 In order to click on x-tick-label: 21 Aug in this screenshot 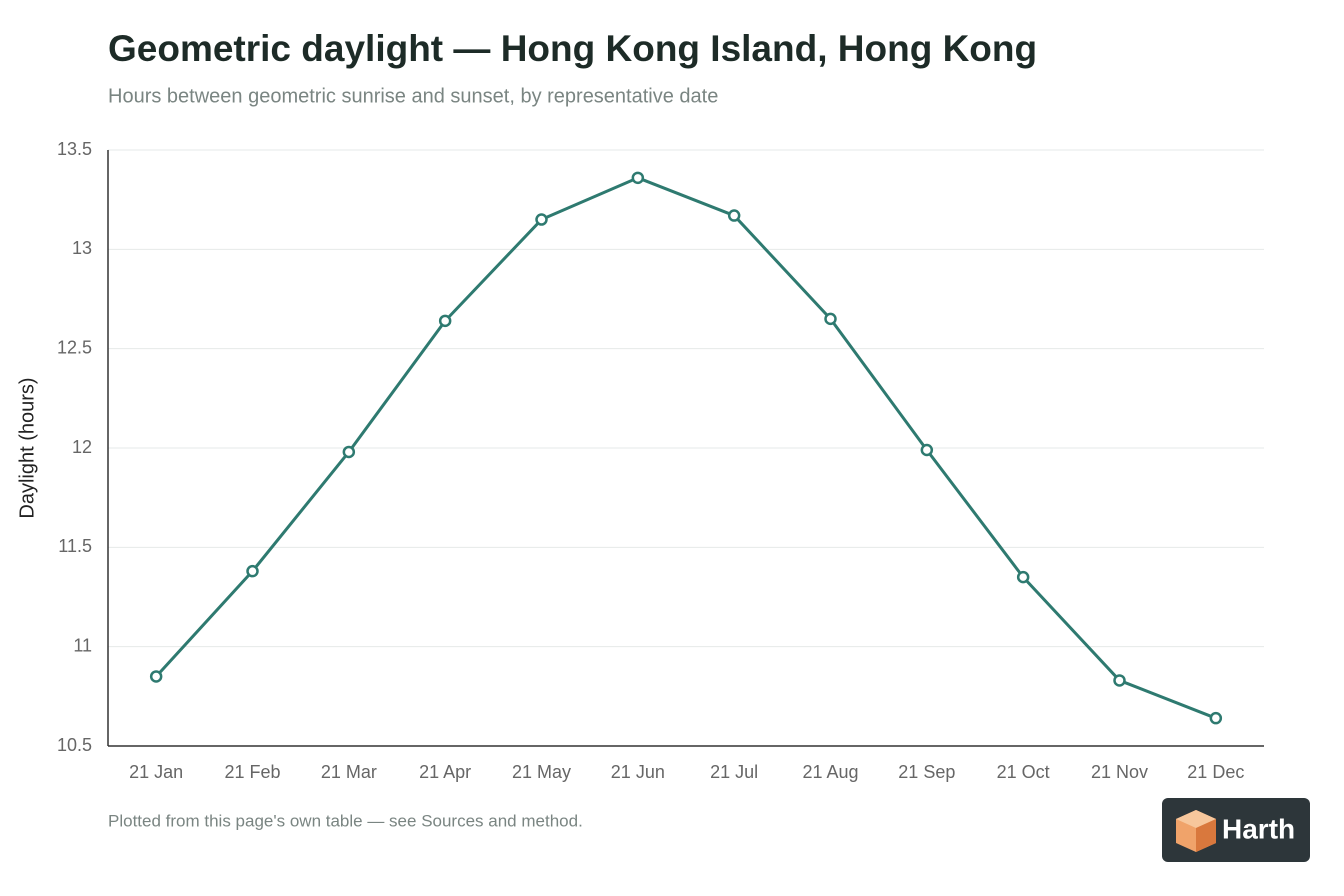, I will do `click(830, 772)`.